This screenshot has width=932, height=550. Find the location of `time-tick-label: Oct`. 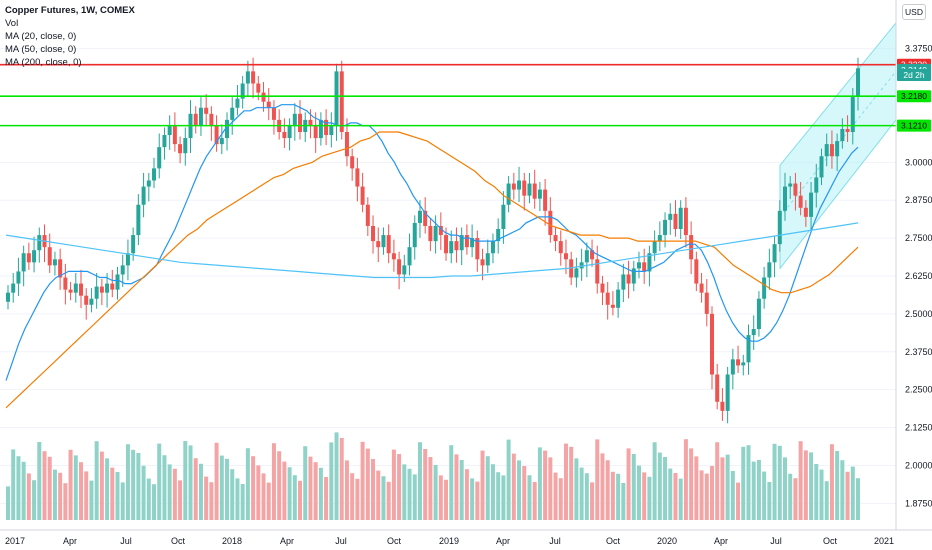

time-tick-label: Oct is located at coordinates (830, 541).